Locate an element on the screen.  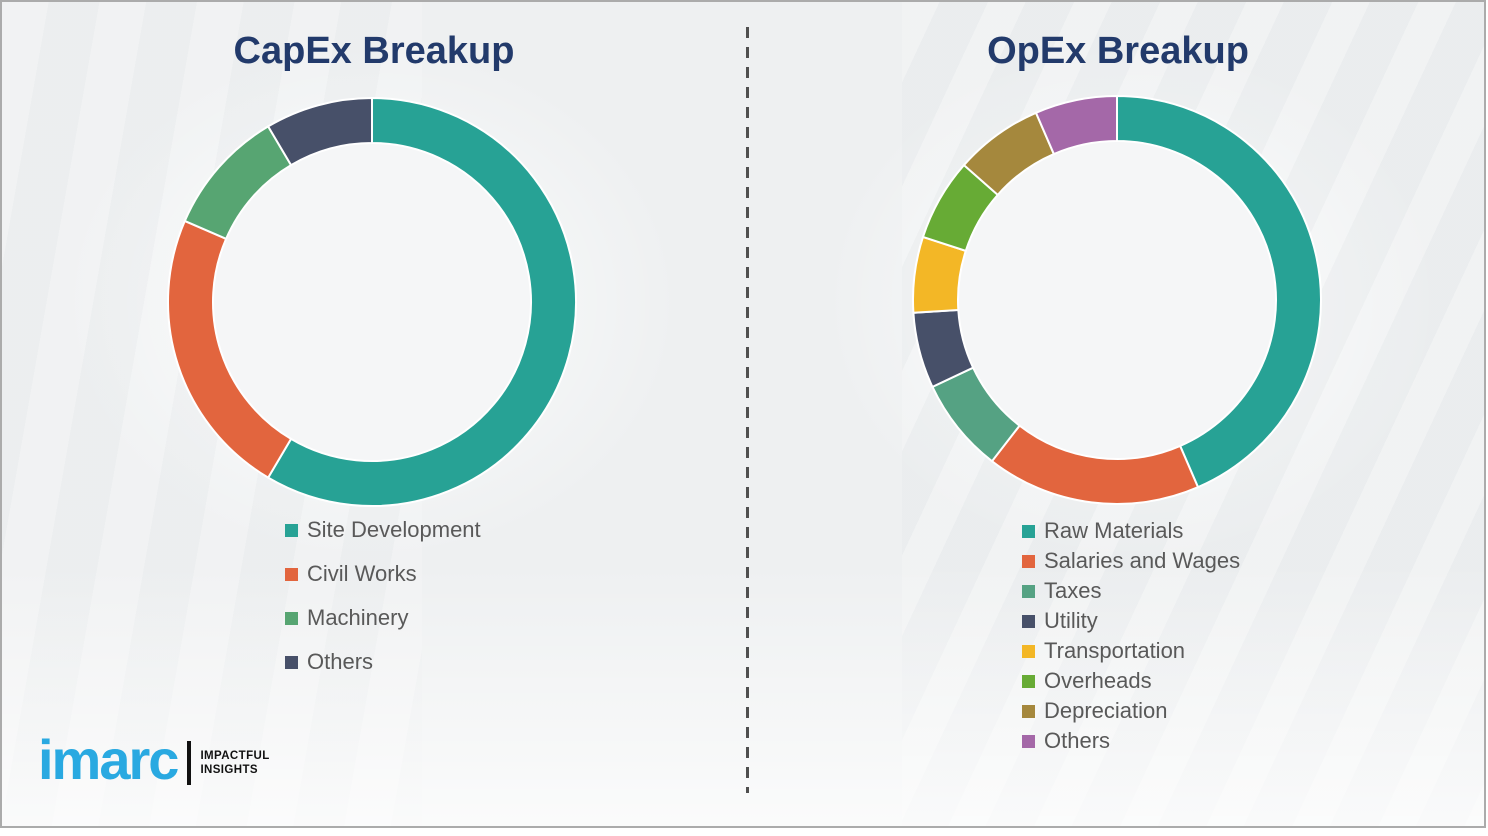
donut-segment-raw-materials is located at coordinates (1219, 292).